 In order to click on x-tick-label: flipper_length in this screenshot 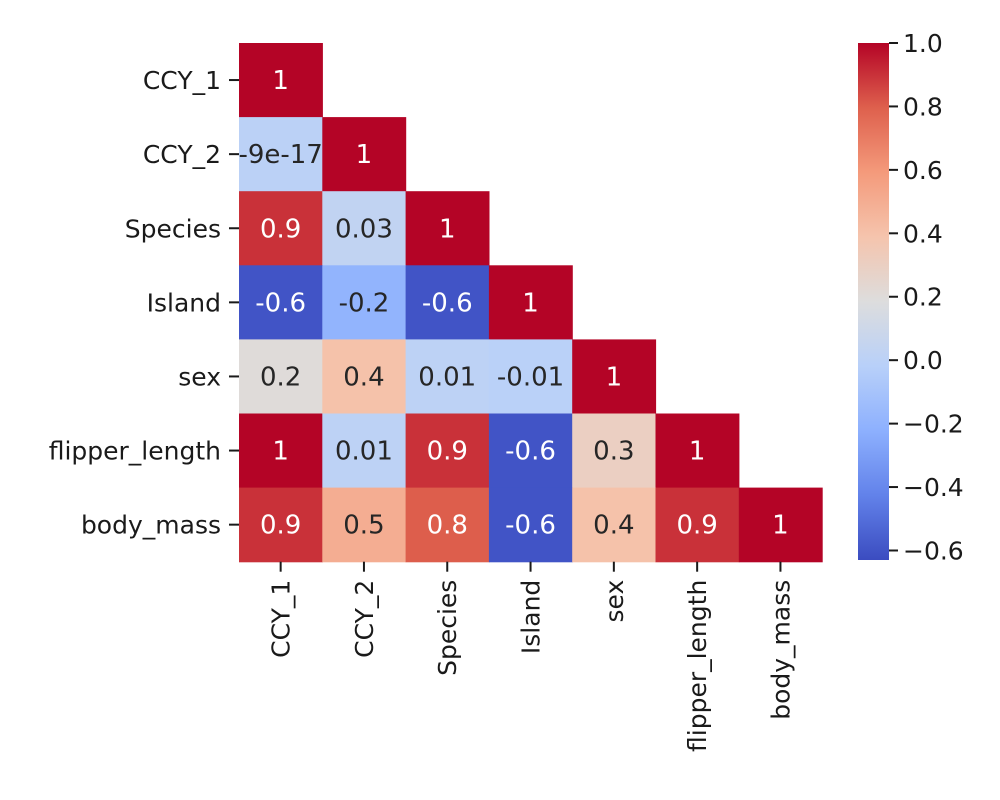, I will do `click(697, 666)`.